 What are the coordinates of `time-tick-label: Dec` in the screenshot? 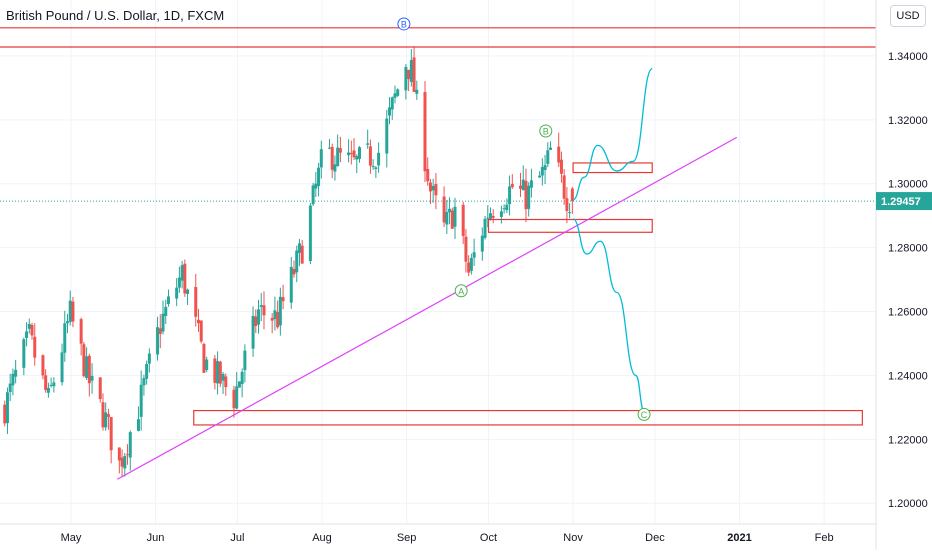 It's located at (655, 538).